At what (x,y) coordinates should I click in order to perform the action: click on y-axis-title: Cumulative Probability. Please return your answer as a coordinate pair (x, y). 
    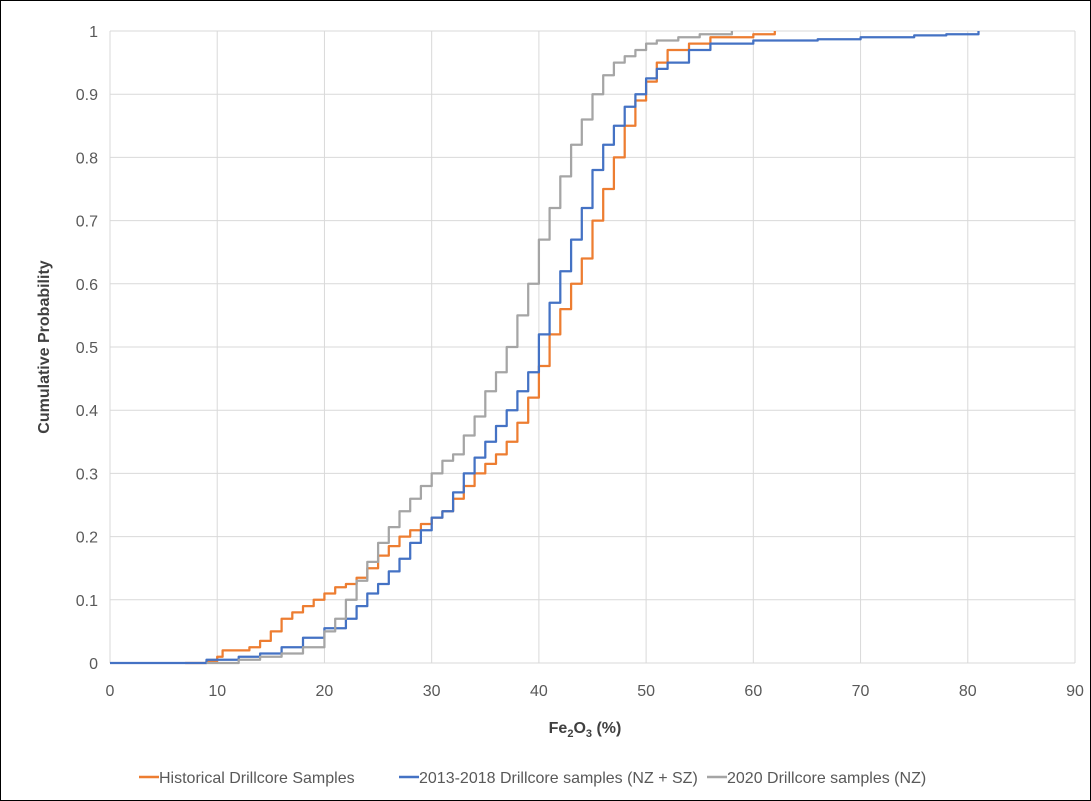
    Looking at the image, I should click on (44, 346).